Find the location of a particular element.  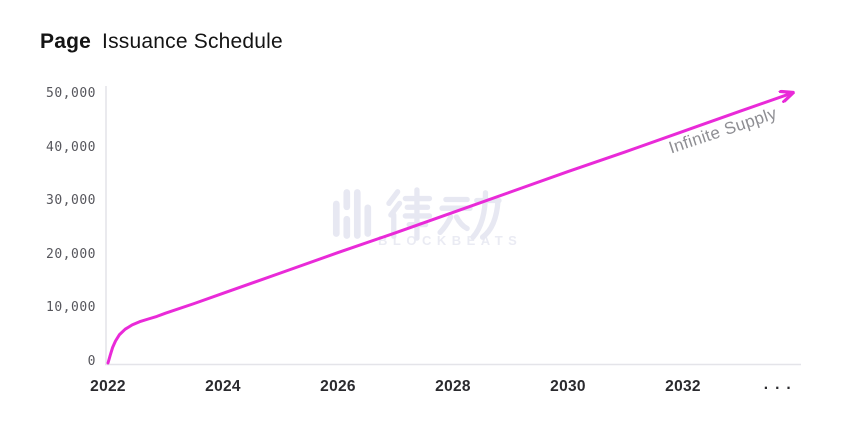

watermark-row is located at coordinates (417, 214).